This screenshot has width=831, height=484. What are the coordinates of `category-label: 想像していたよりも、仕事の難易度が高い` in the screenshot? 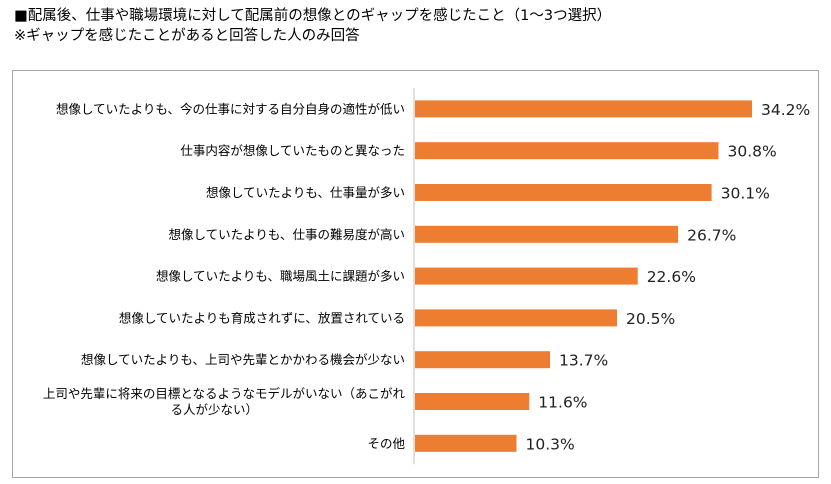 It's located at (286, 234).